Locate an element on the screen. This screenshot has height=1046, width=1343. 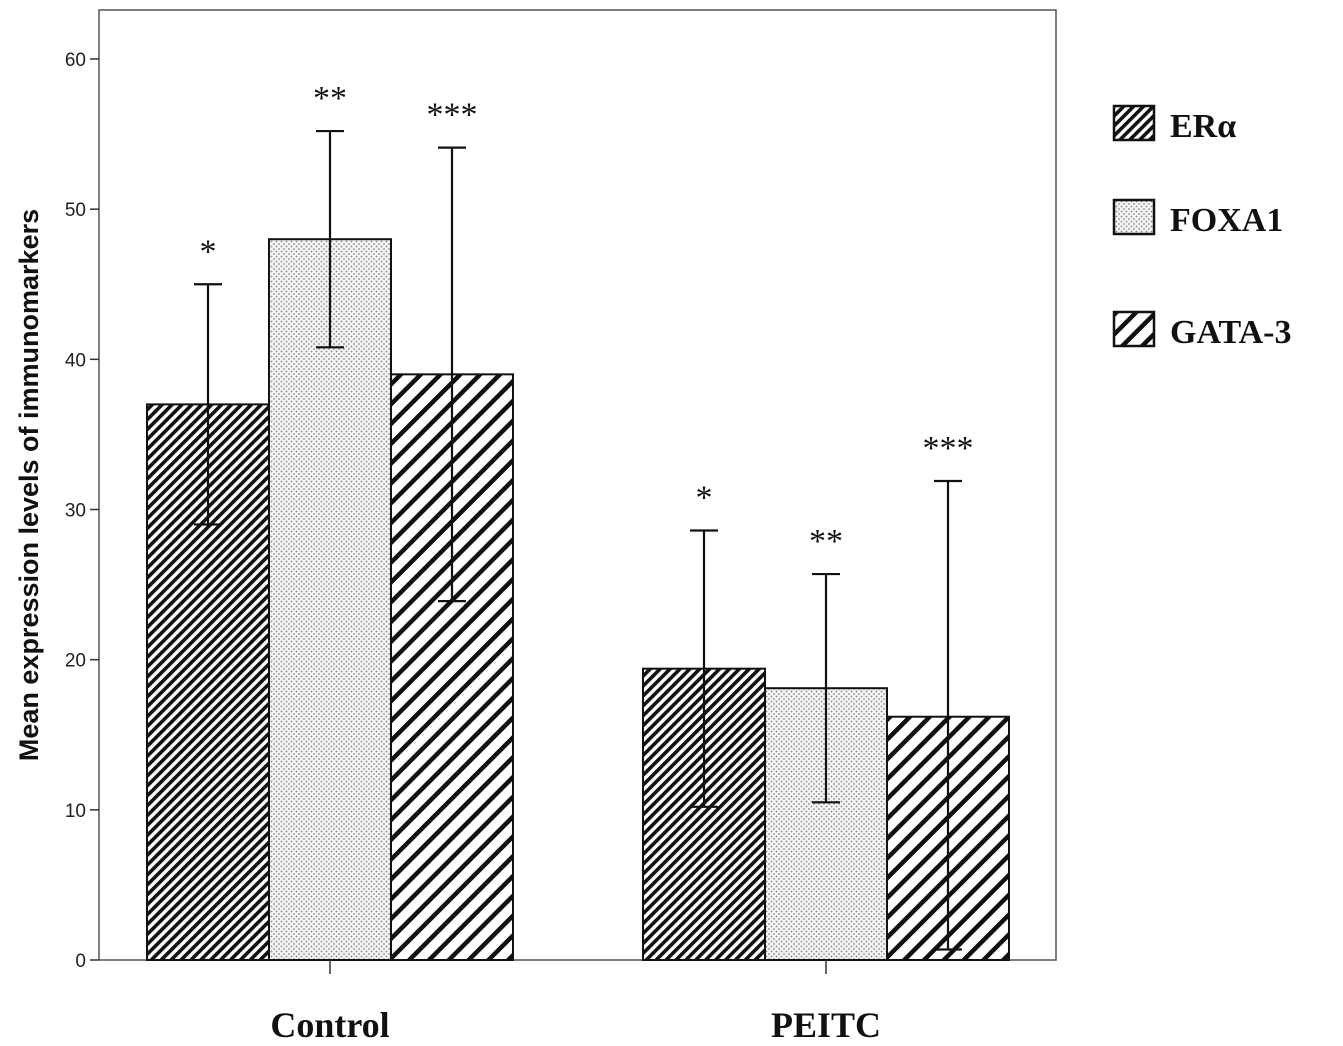
y-tick-label: 30 is located at coordinates (75, 511).